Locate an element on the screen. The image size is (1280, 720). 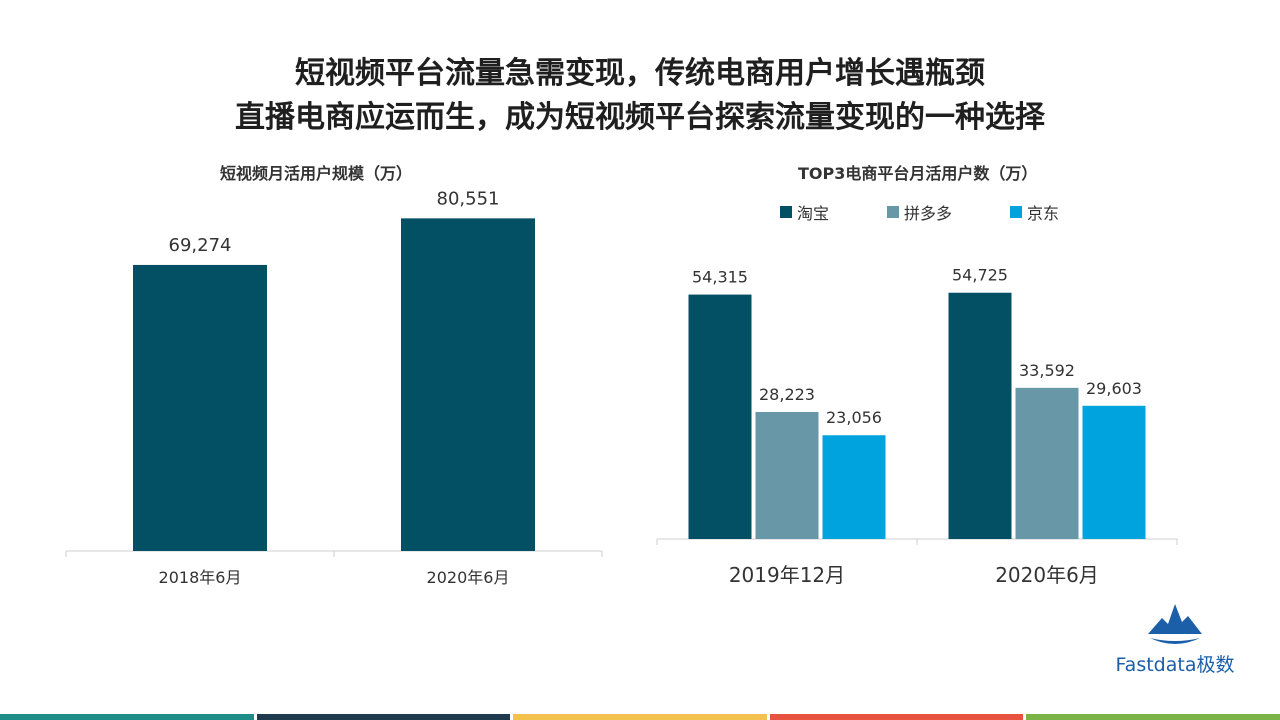
legend-label-pinduoduo: 拼多多 is located at coordinates (928, 213).